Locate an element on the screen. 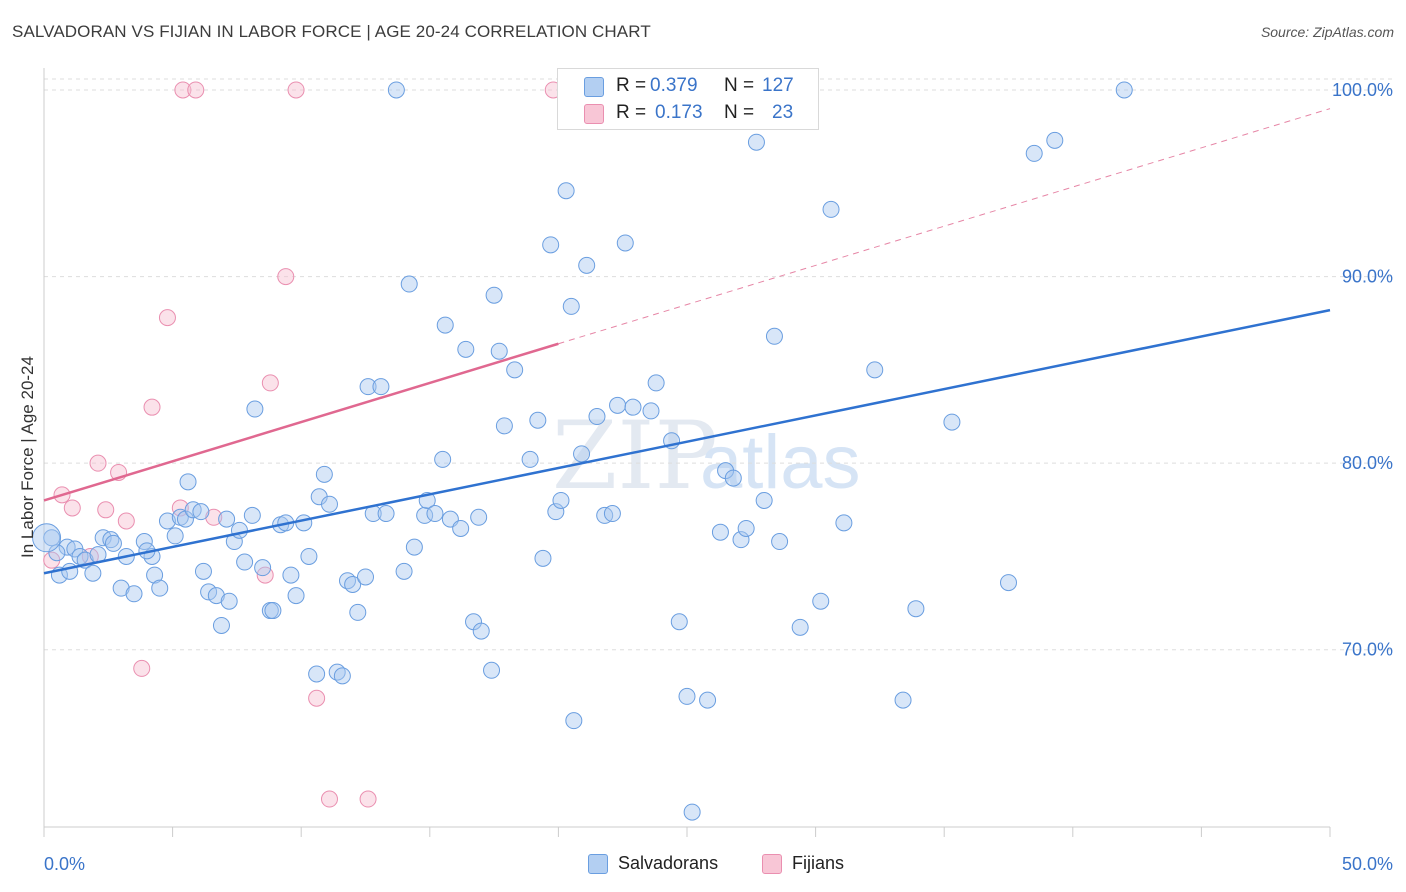 The height and width of the screenshot is (892, 1406). fijians-trend-line is located at coordinates (301, 422).